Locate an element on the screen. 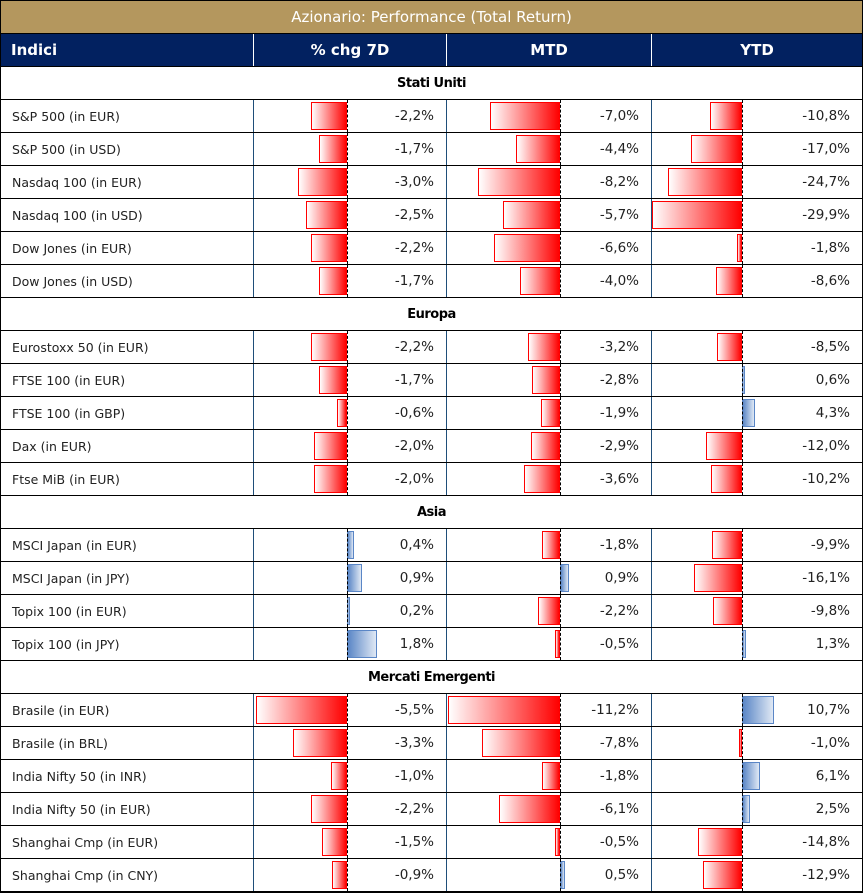  index-name: Shanghai Cmp (in EUR) is located at coordinates (85, 842).